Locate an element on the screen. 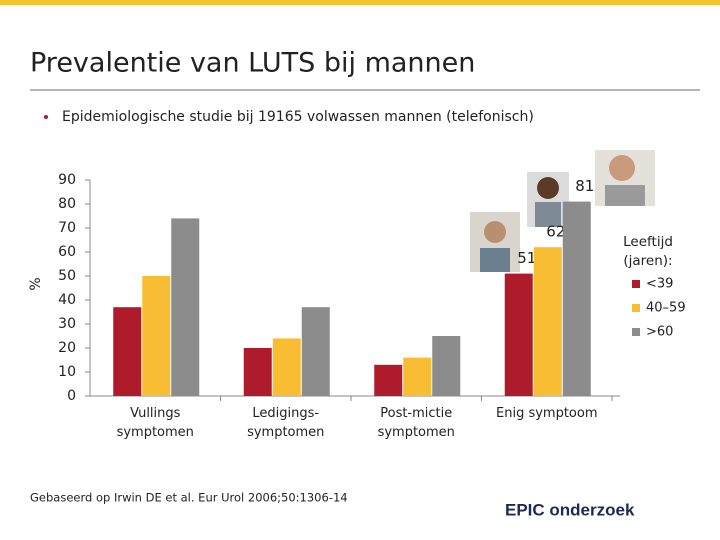  y-tick-label: 20 is located at coordinates (67, 348).